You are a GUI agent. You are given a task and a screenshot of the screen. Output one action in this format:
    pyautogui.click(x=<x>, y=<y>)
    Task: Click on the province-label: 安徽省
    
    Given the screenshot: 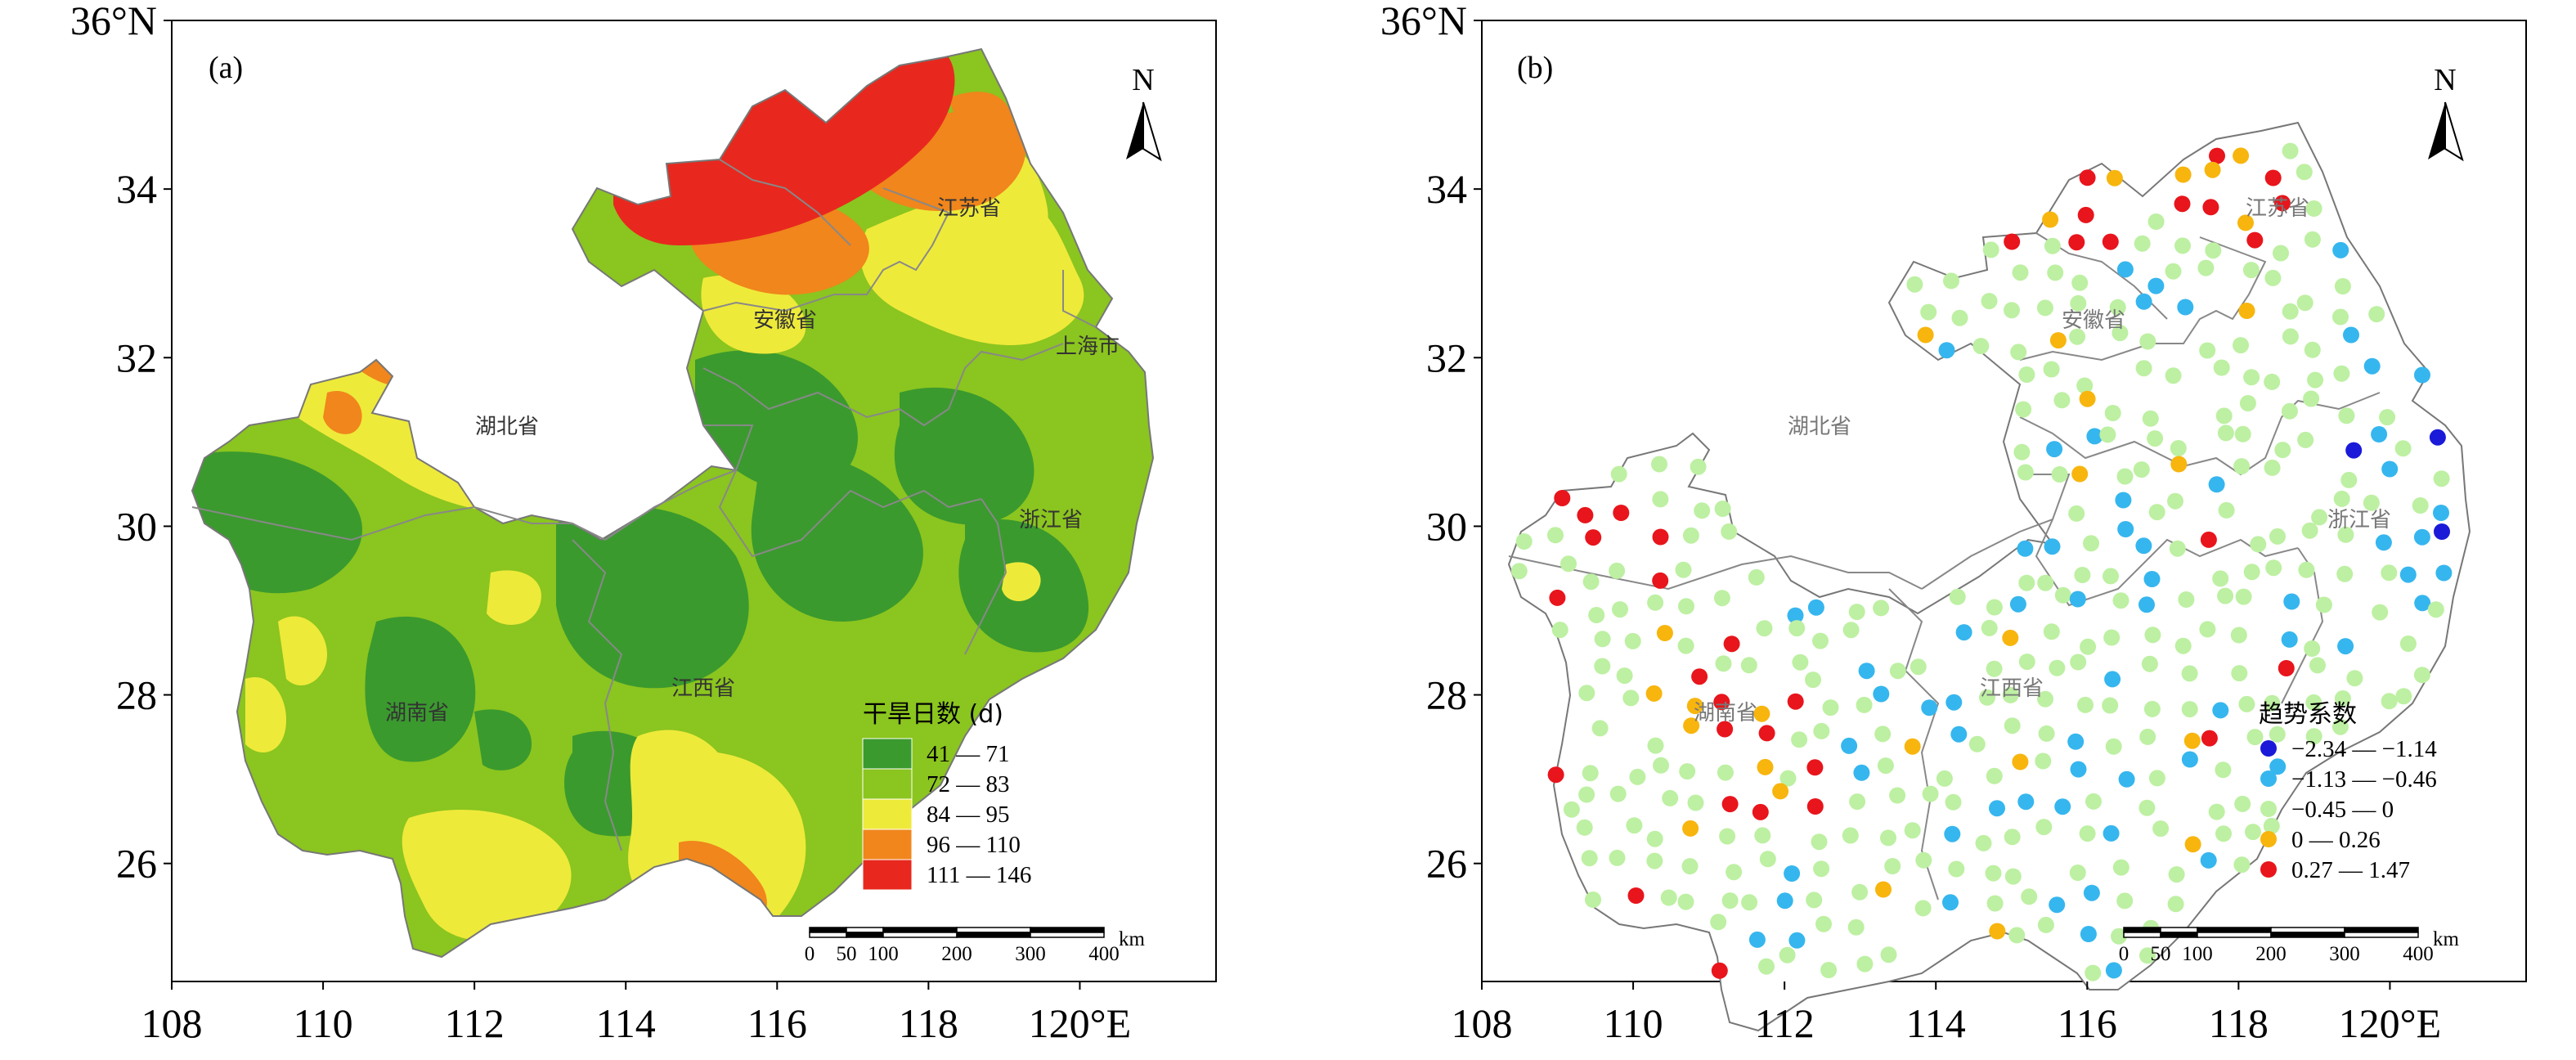 What is the action you would take?
    pyautogui.click(x=2093, y=320)
    